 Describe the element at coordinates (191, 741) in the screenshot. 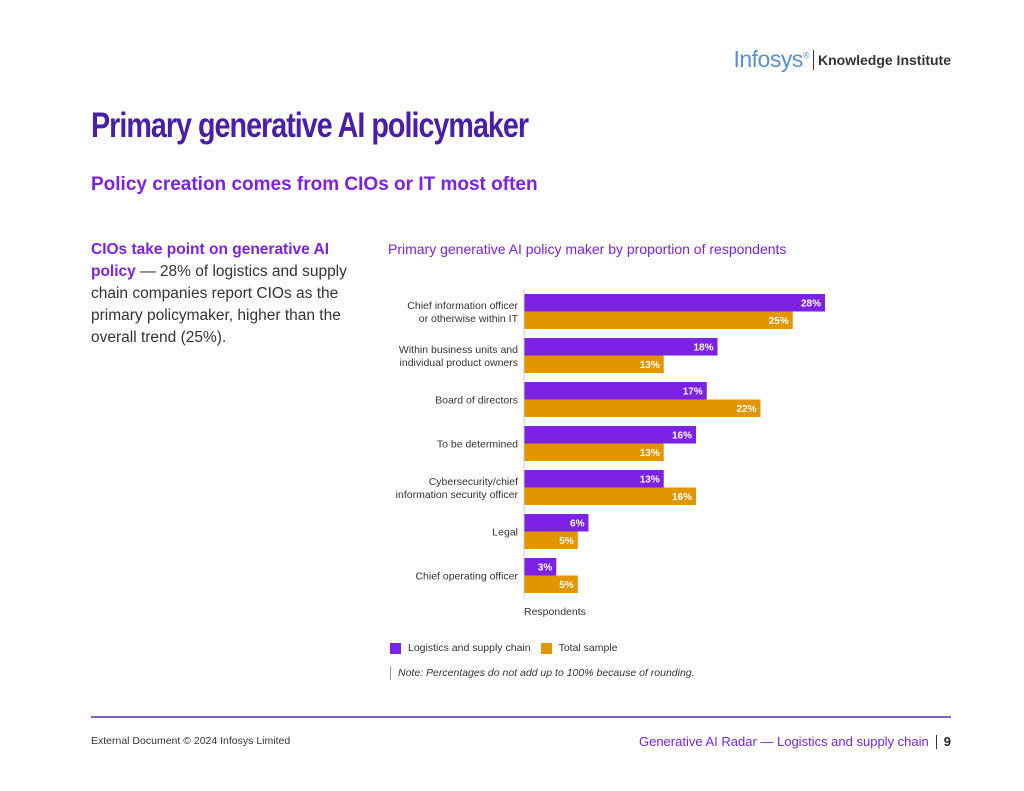

I see `footer-copyright: External Document © 2024 Infosys Limited` at that location.